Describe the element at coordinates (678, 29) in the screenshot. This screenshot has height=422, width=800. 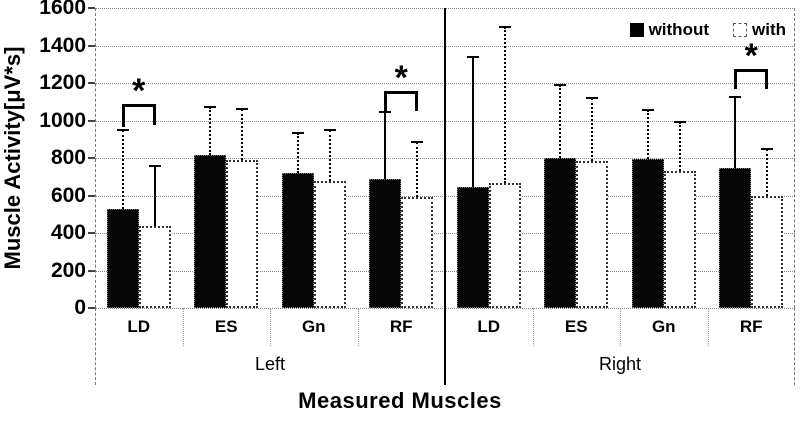
I see `legend-label-without: without` at that location.